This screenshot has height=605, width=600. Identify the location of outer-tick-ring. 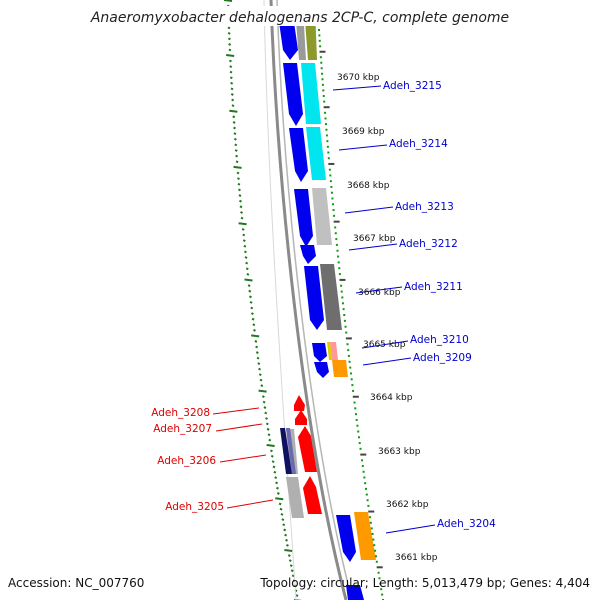
(263, 301).